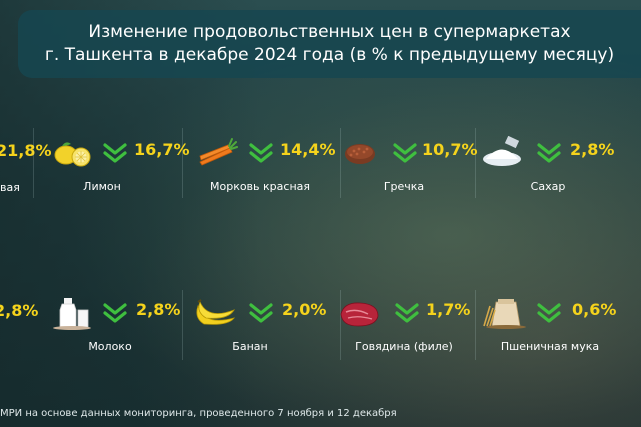  I want to click on value-label: 16,7%, so click(162, 149).